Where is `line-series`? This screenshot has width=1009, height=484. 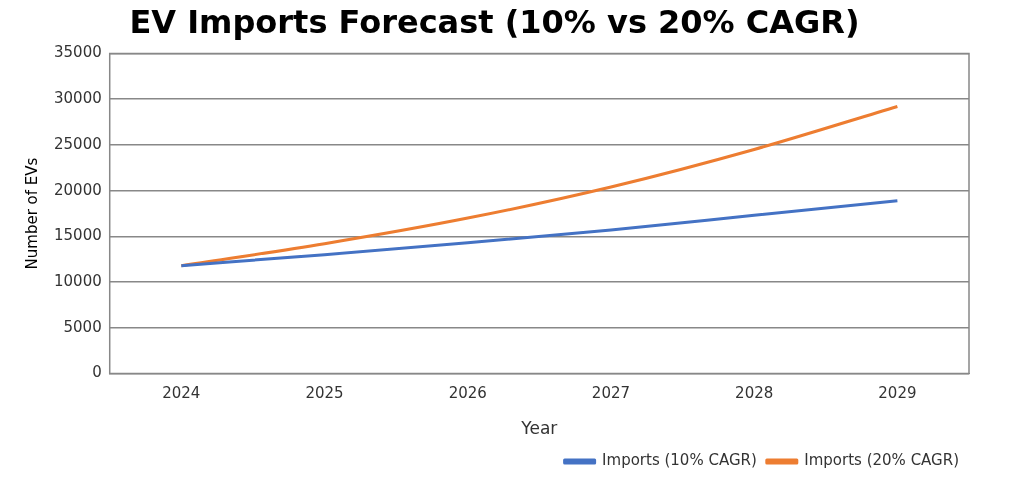 line-series is located at coordinates (539, 233).